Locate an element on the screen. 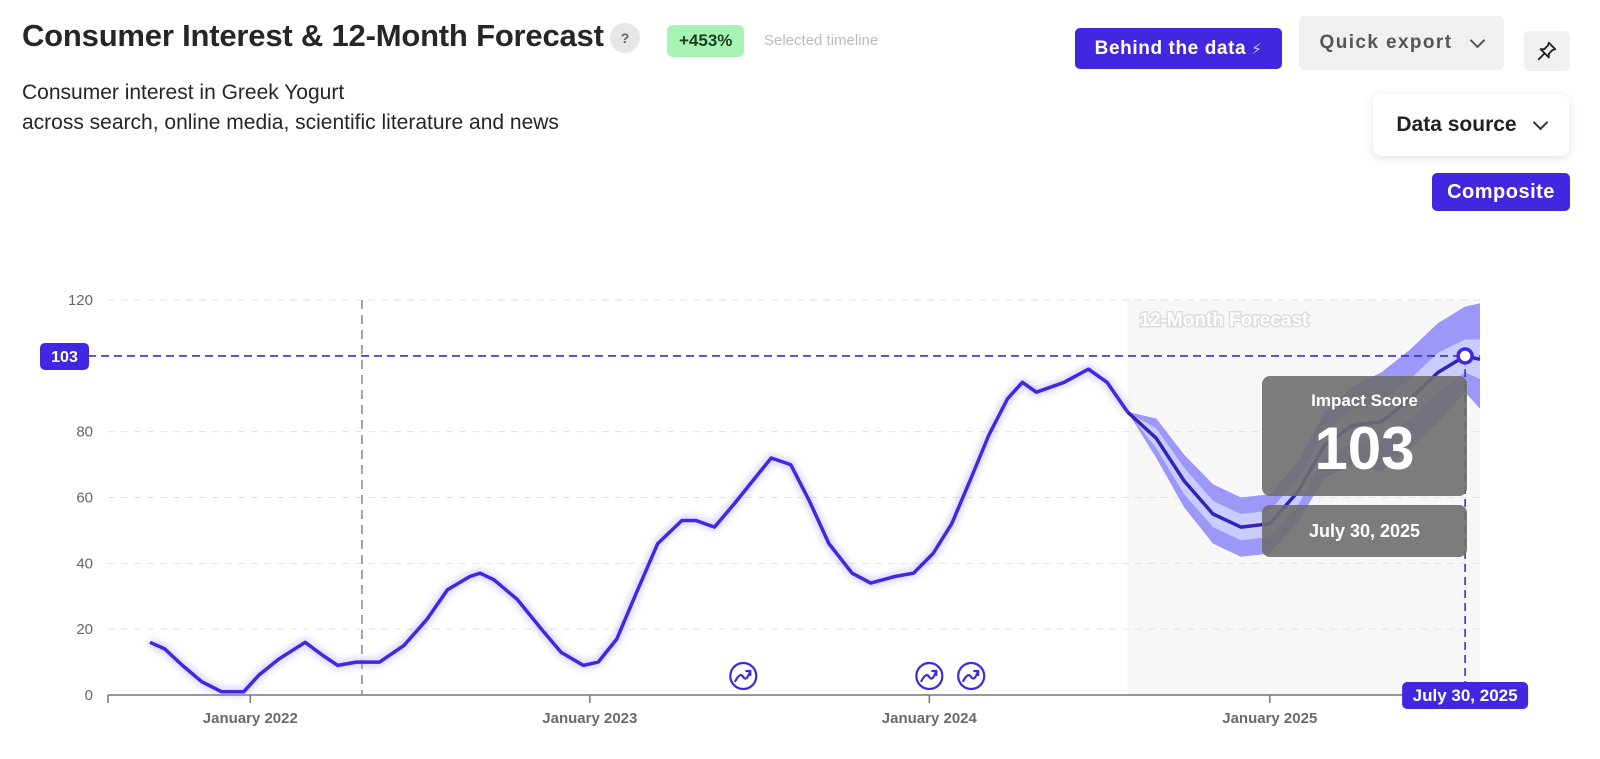 Image resolution: width=1600 pixels, height=759 pixels. quick-export-button: Quick export is located at coordinates (1401, 43).